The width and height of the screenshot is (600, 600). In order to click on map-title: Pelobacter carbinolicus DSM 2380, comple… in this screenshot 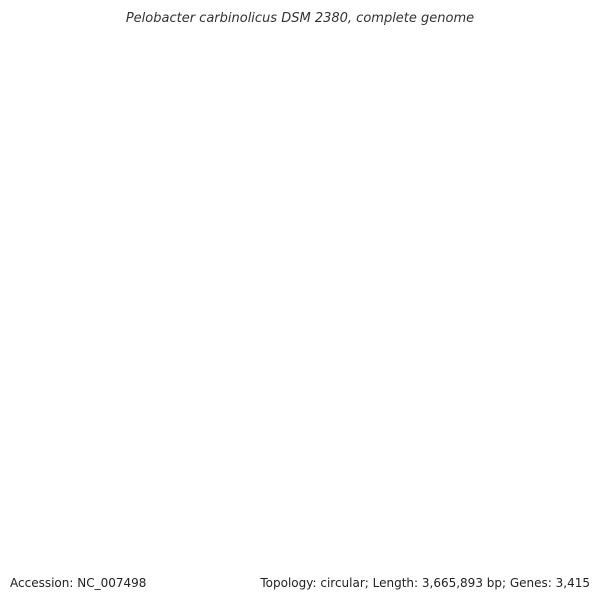, I will do `click(300, 18)`.